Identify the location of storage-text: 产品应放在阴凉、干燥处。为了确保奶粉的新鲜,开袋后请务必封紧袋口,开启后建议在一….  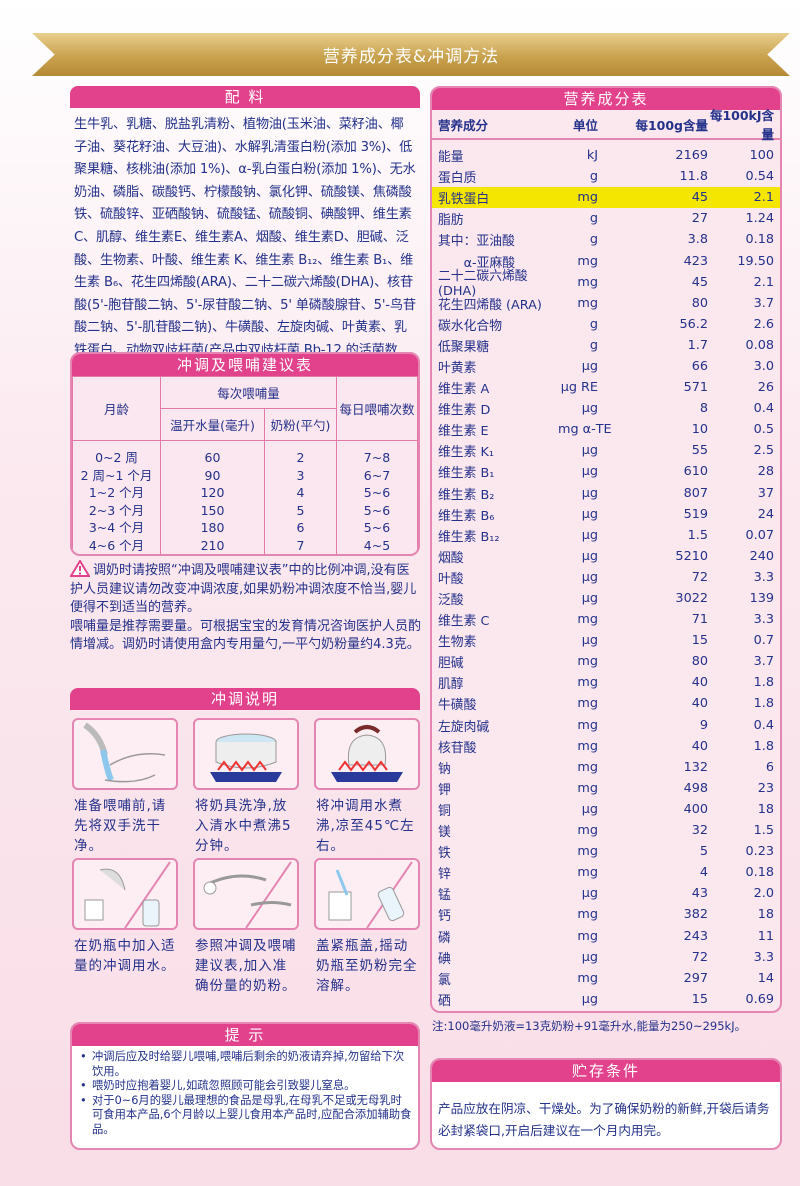
(604, 1119).